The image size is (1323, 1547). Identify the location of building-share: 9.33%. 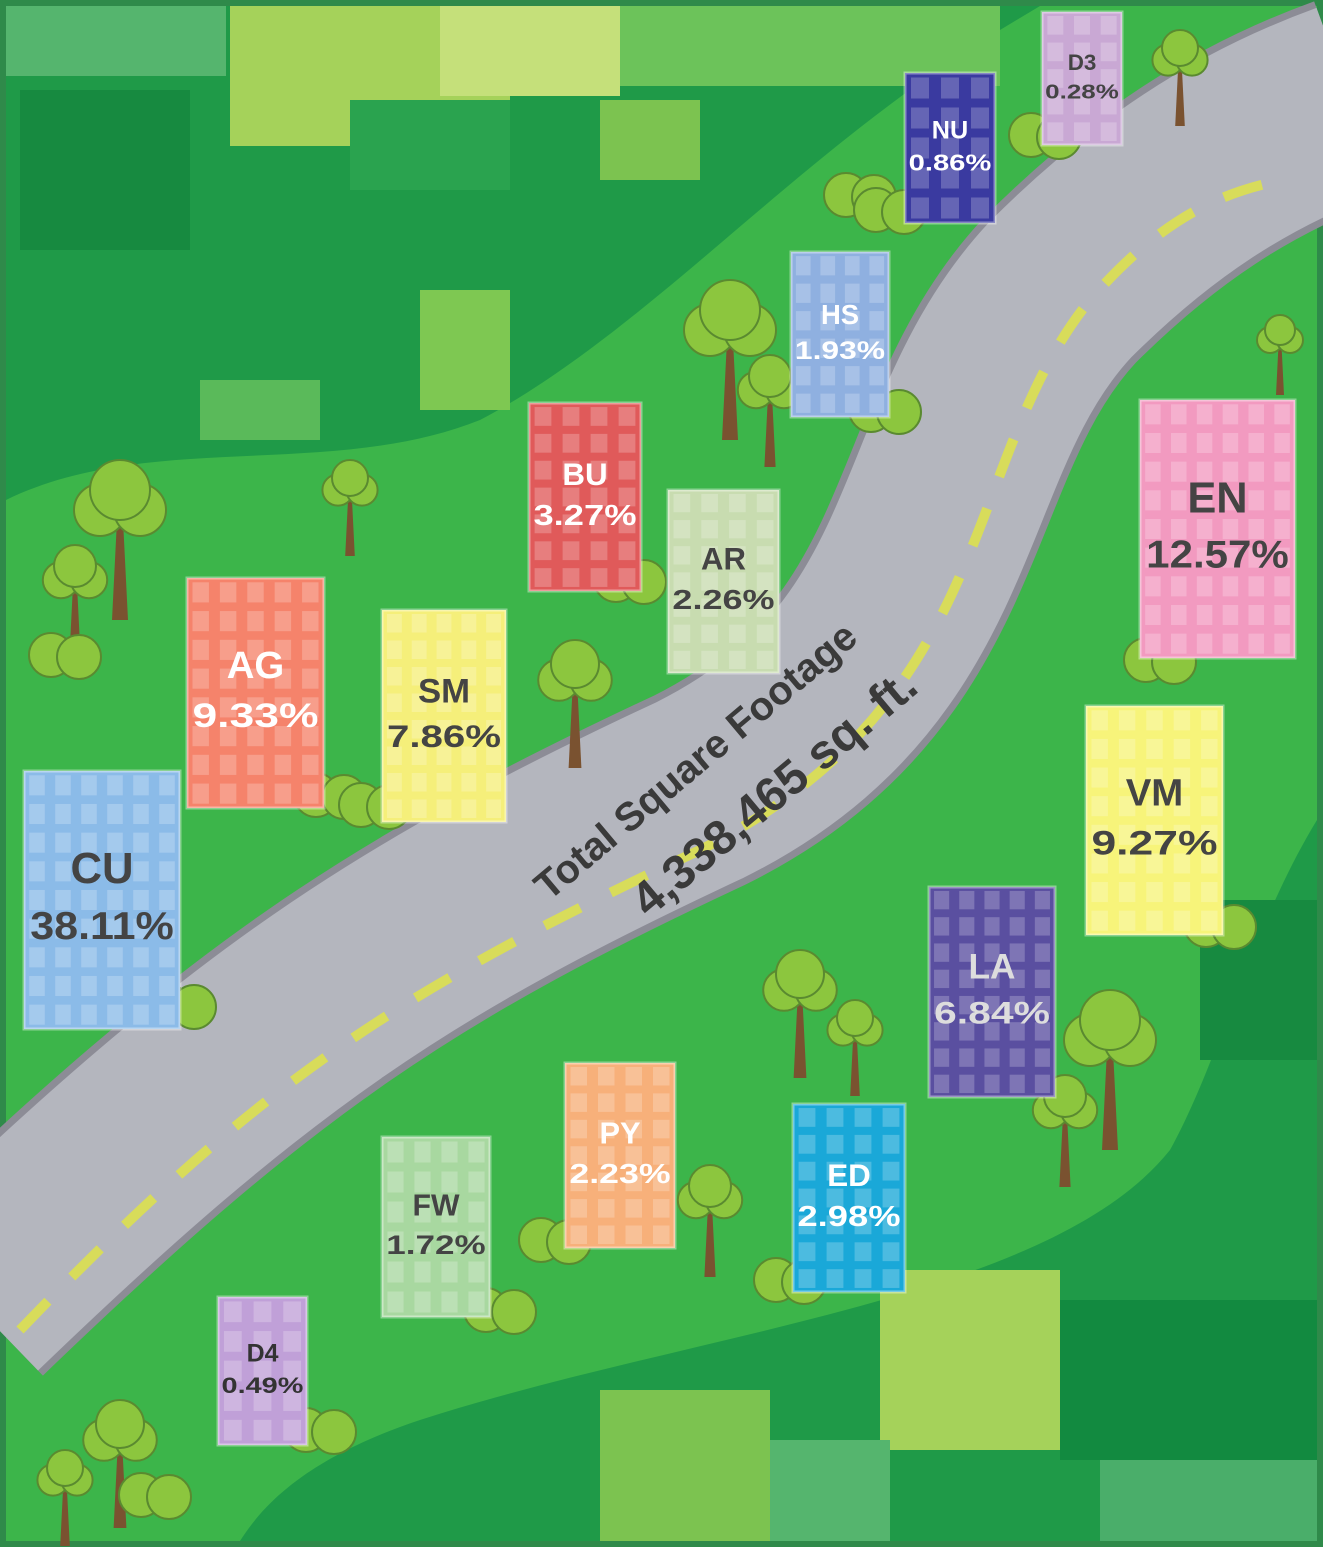
(255, 716).